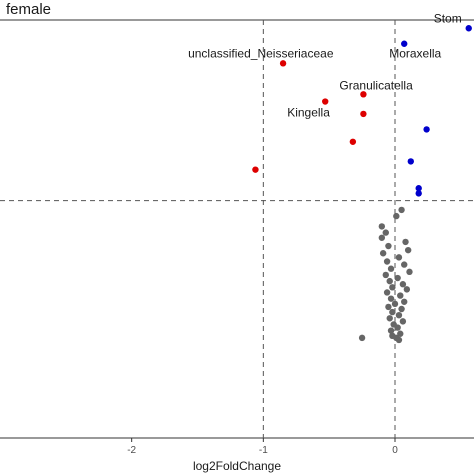 The width and height of the screenshot is (474, 474). What do you see at coordinates (131, 450) in the screenshot?
I see `x-tick-label: -2` at bounding box center [131, 450].